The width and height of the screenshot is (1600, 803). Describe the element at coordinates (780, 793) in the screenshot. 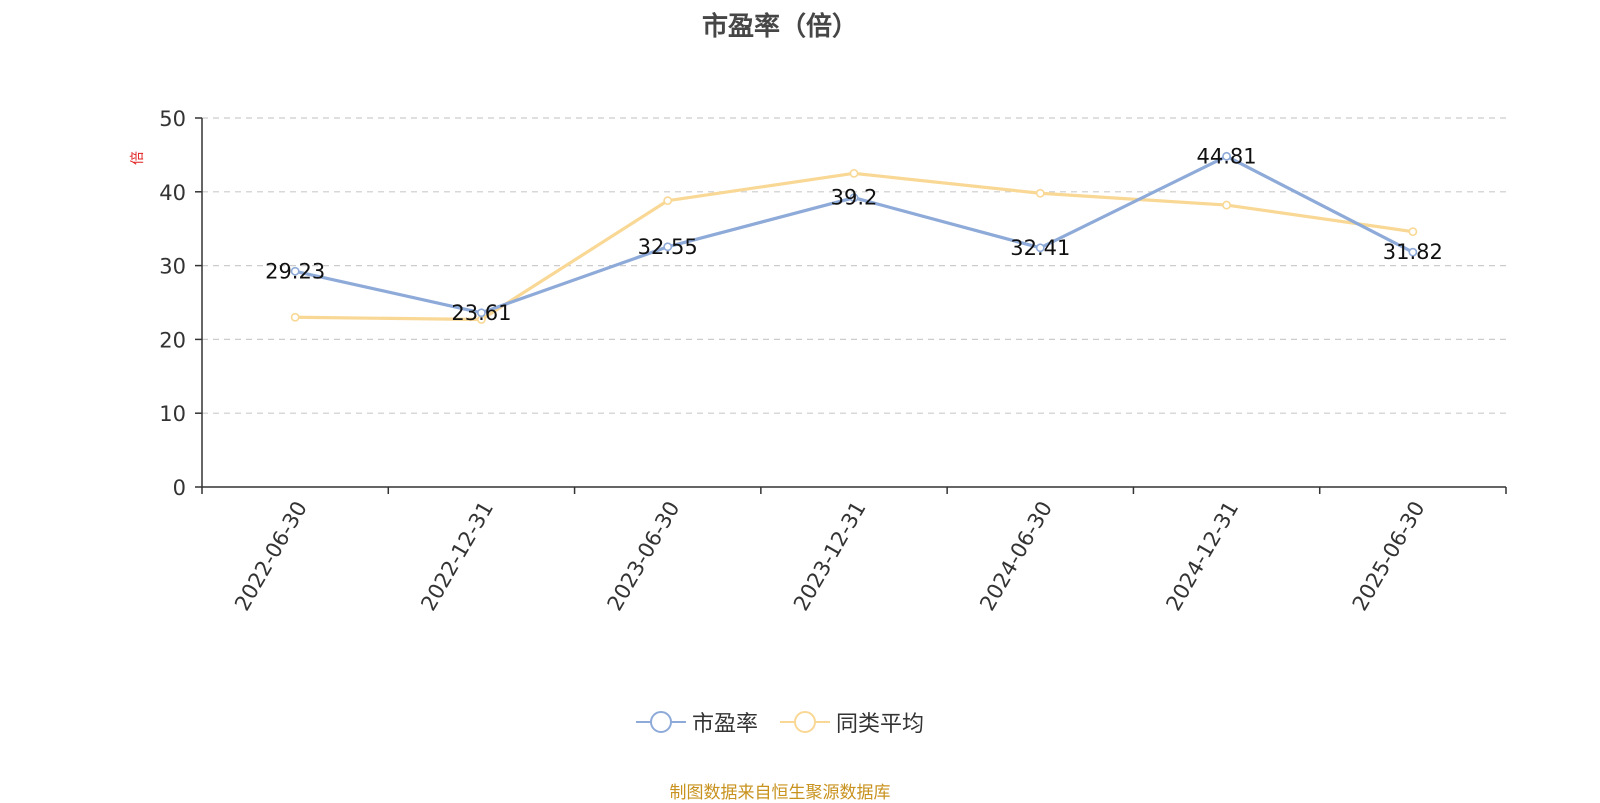

I see `footer-source: 制图数据来自恒生聚源数据库` at that location.